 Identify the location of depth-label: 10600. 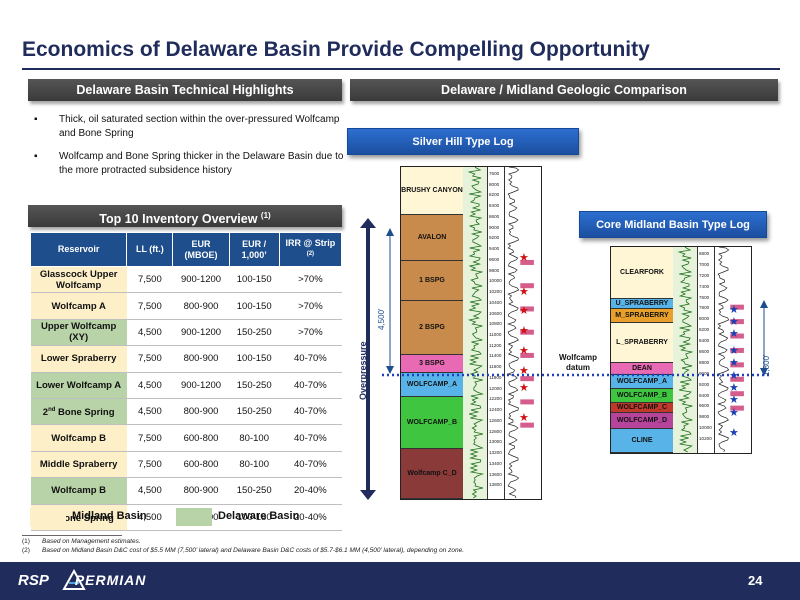
(495, 313).